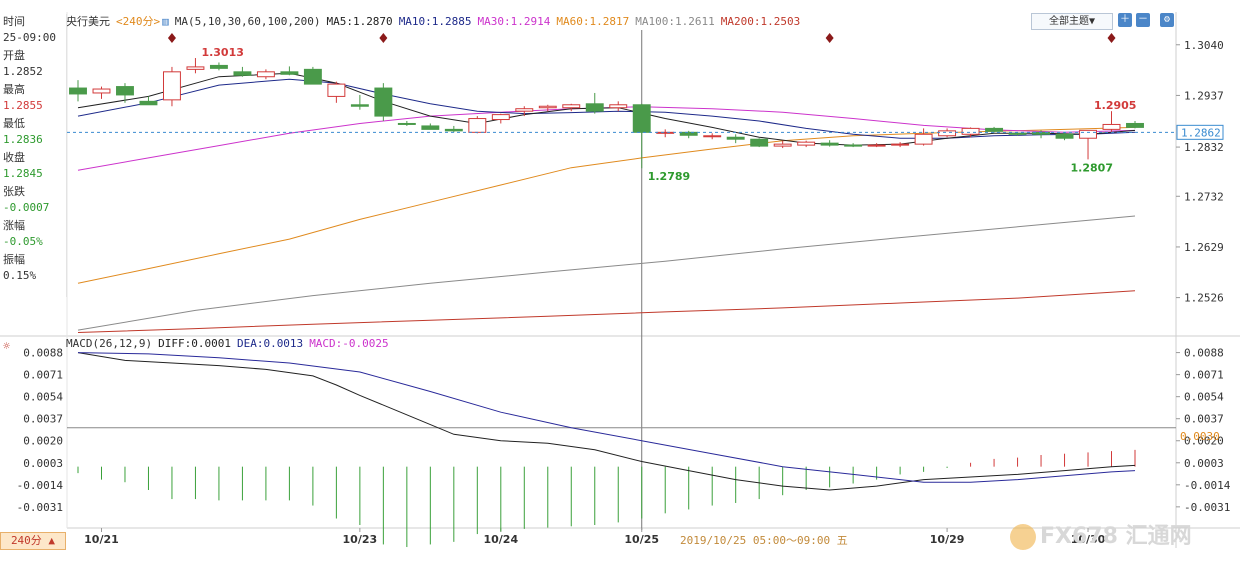 The height and width of the screenshot is (572, 1240). Describe the element at coordinates (270, 343) in the screenshot. I see `dea-value: DEA:0.0013` at that location.